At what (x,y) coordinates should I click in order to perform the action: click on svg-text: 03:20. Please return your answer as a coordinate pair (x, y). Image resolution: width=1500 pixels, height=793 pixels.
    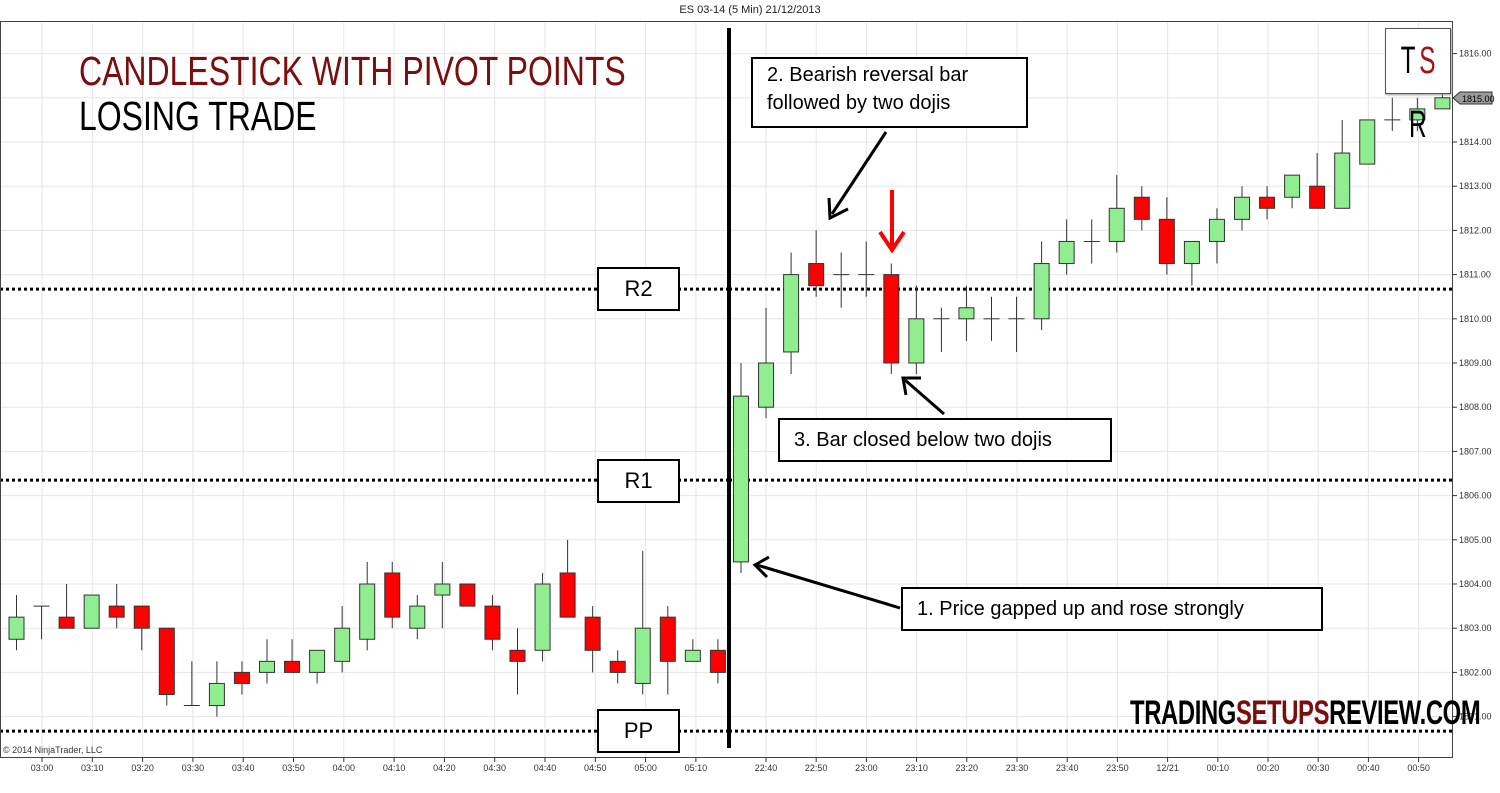
    Looking at the image, I should click on (142, 768).